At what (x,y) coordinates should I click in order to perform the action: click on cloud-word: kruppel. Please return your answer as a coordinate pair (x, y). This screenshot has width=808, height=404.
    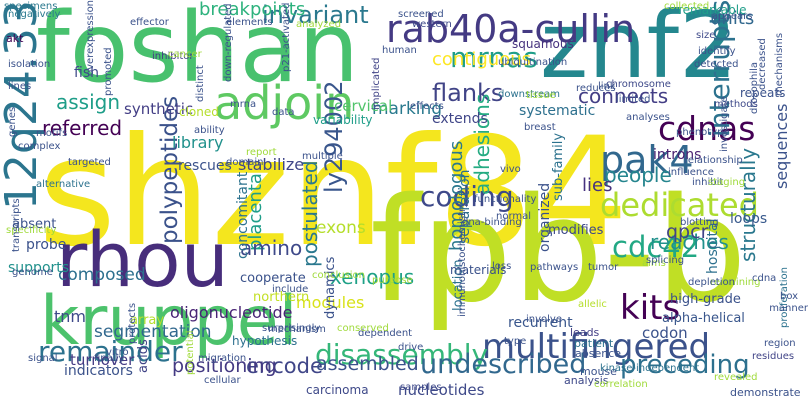
    Looking at the image, I should click on (169, 321).